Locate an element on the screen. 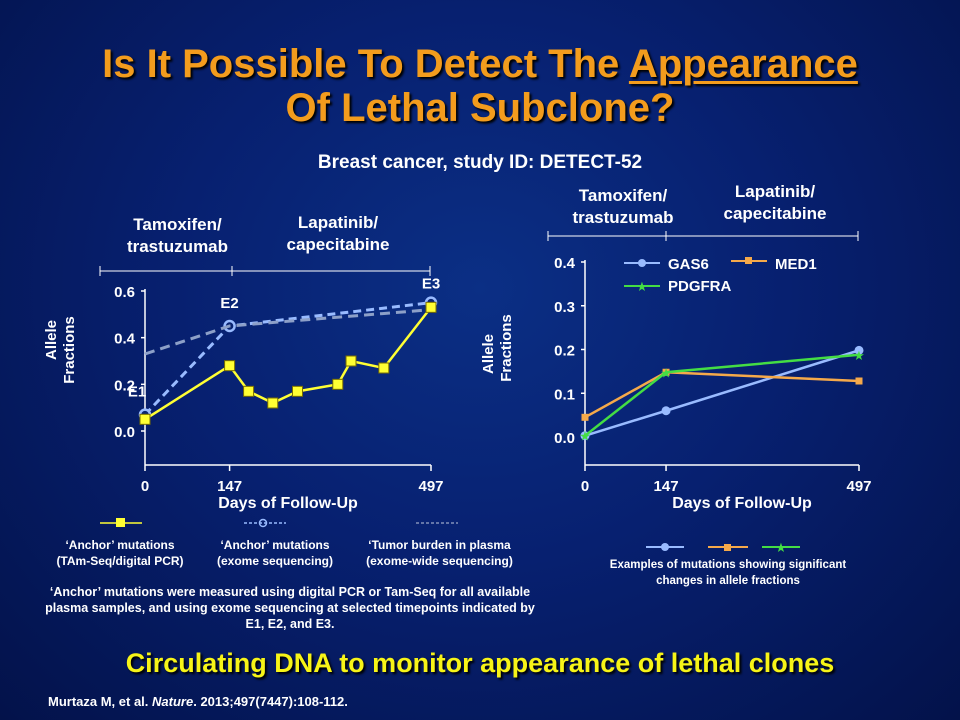 The height and width of the screenshot is (720, 960). legend-pdgfra-label: PDGFRA is located at coordinates (700, 286).